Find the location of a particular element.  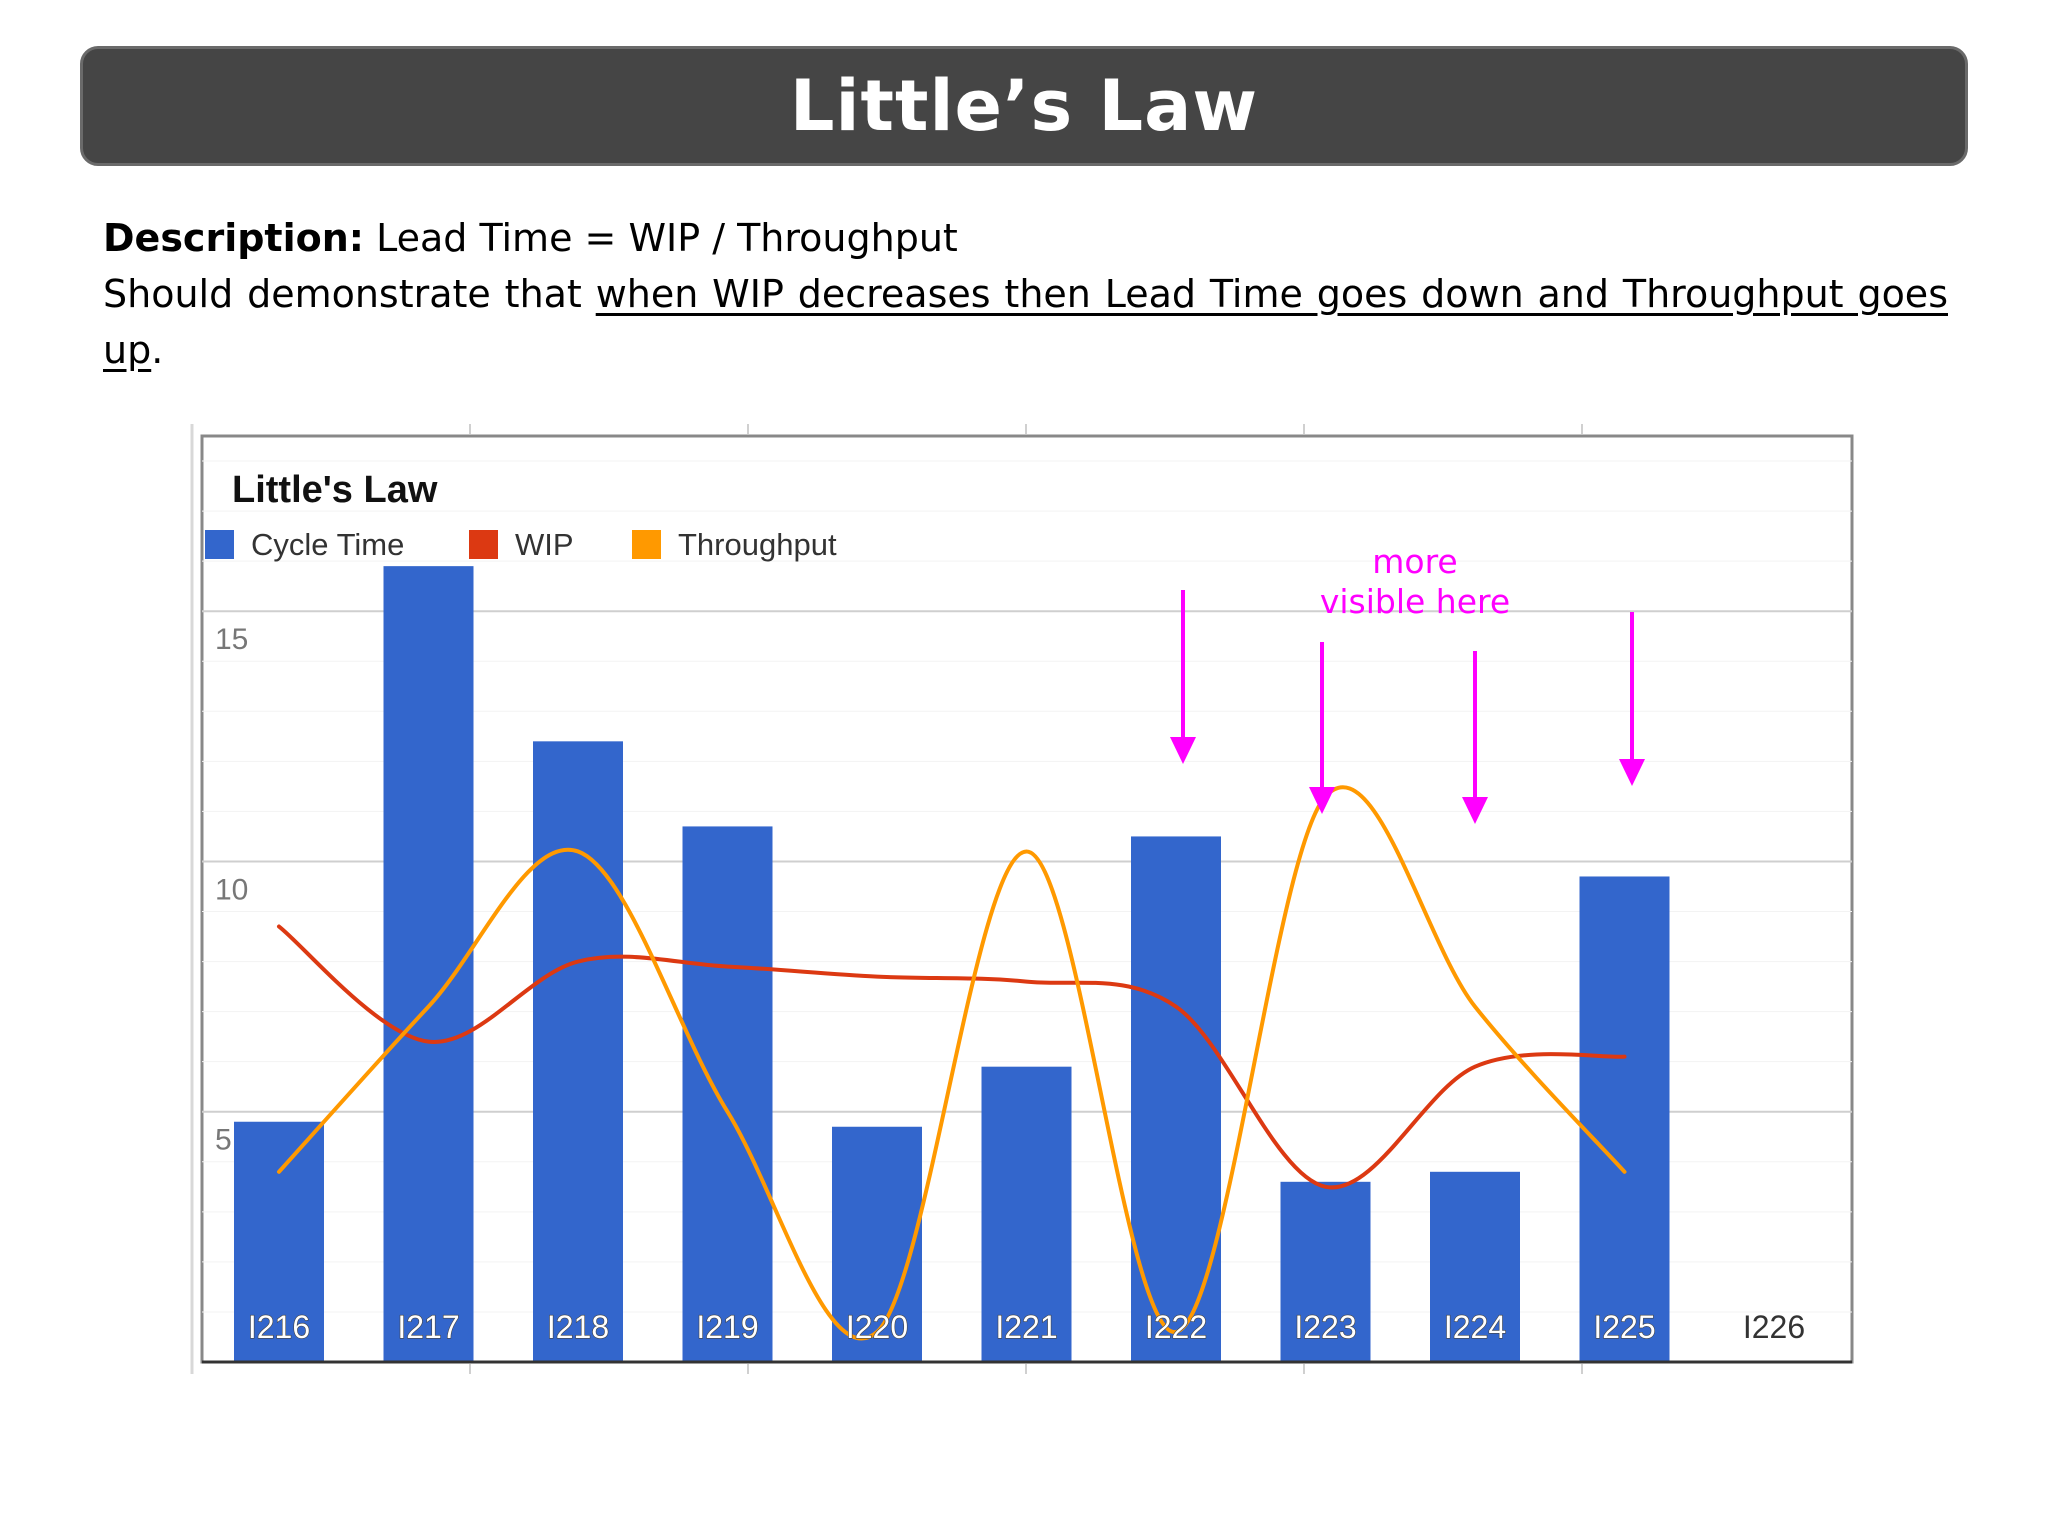

bar-cycle-time-i224 is located at coordinates (1475, 1266).